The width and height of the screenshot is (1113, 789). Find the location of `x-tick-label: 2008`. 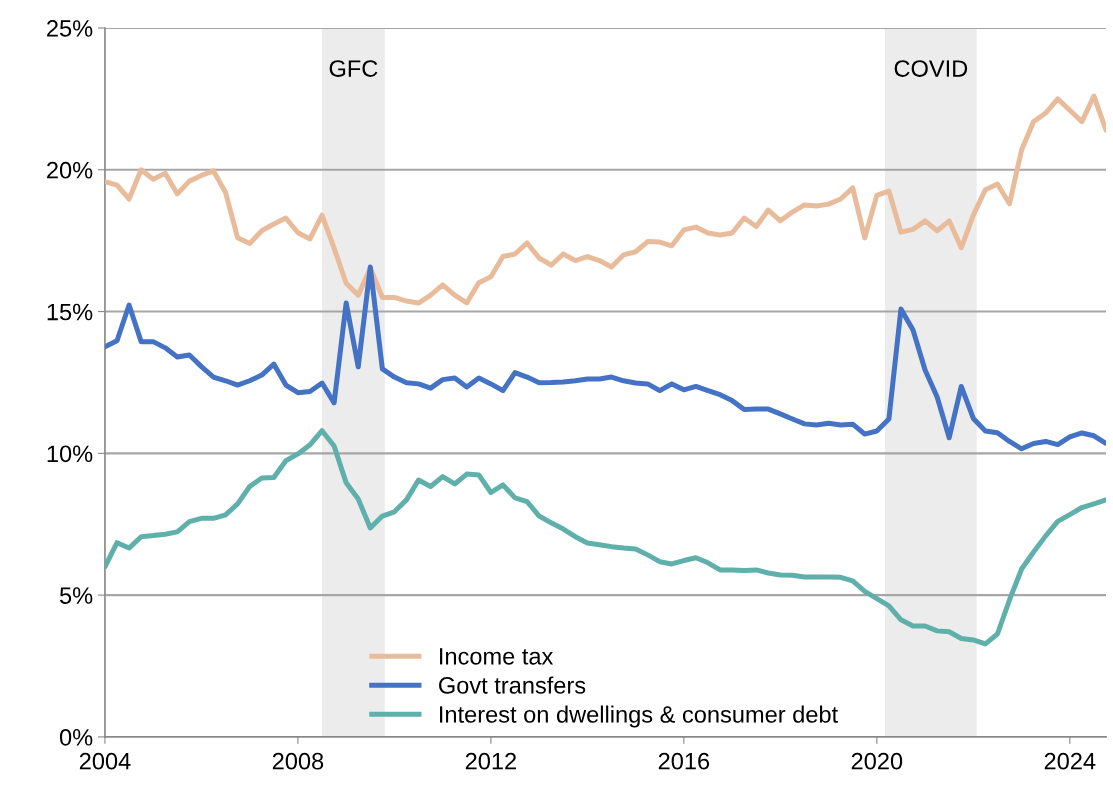

x-tick-label: 2008 is located at coordinates (298, 761).